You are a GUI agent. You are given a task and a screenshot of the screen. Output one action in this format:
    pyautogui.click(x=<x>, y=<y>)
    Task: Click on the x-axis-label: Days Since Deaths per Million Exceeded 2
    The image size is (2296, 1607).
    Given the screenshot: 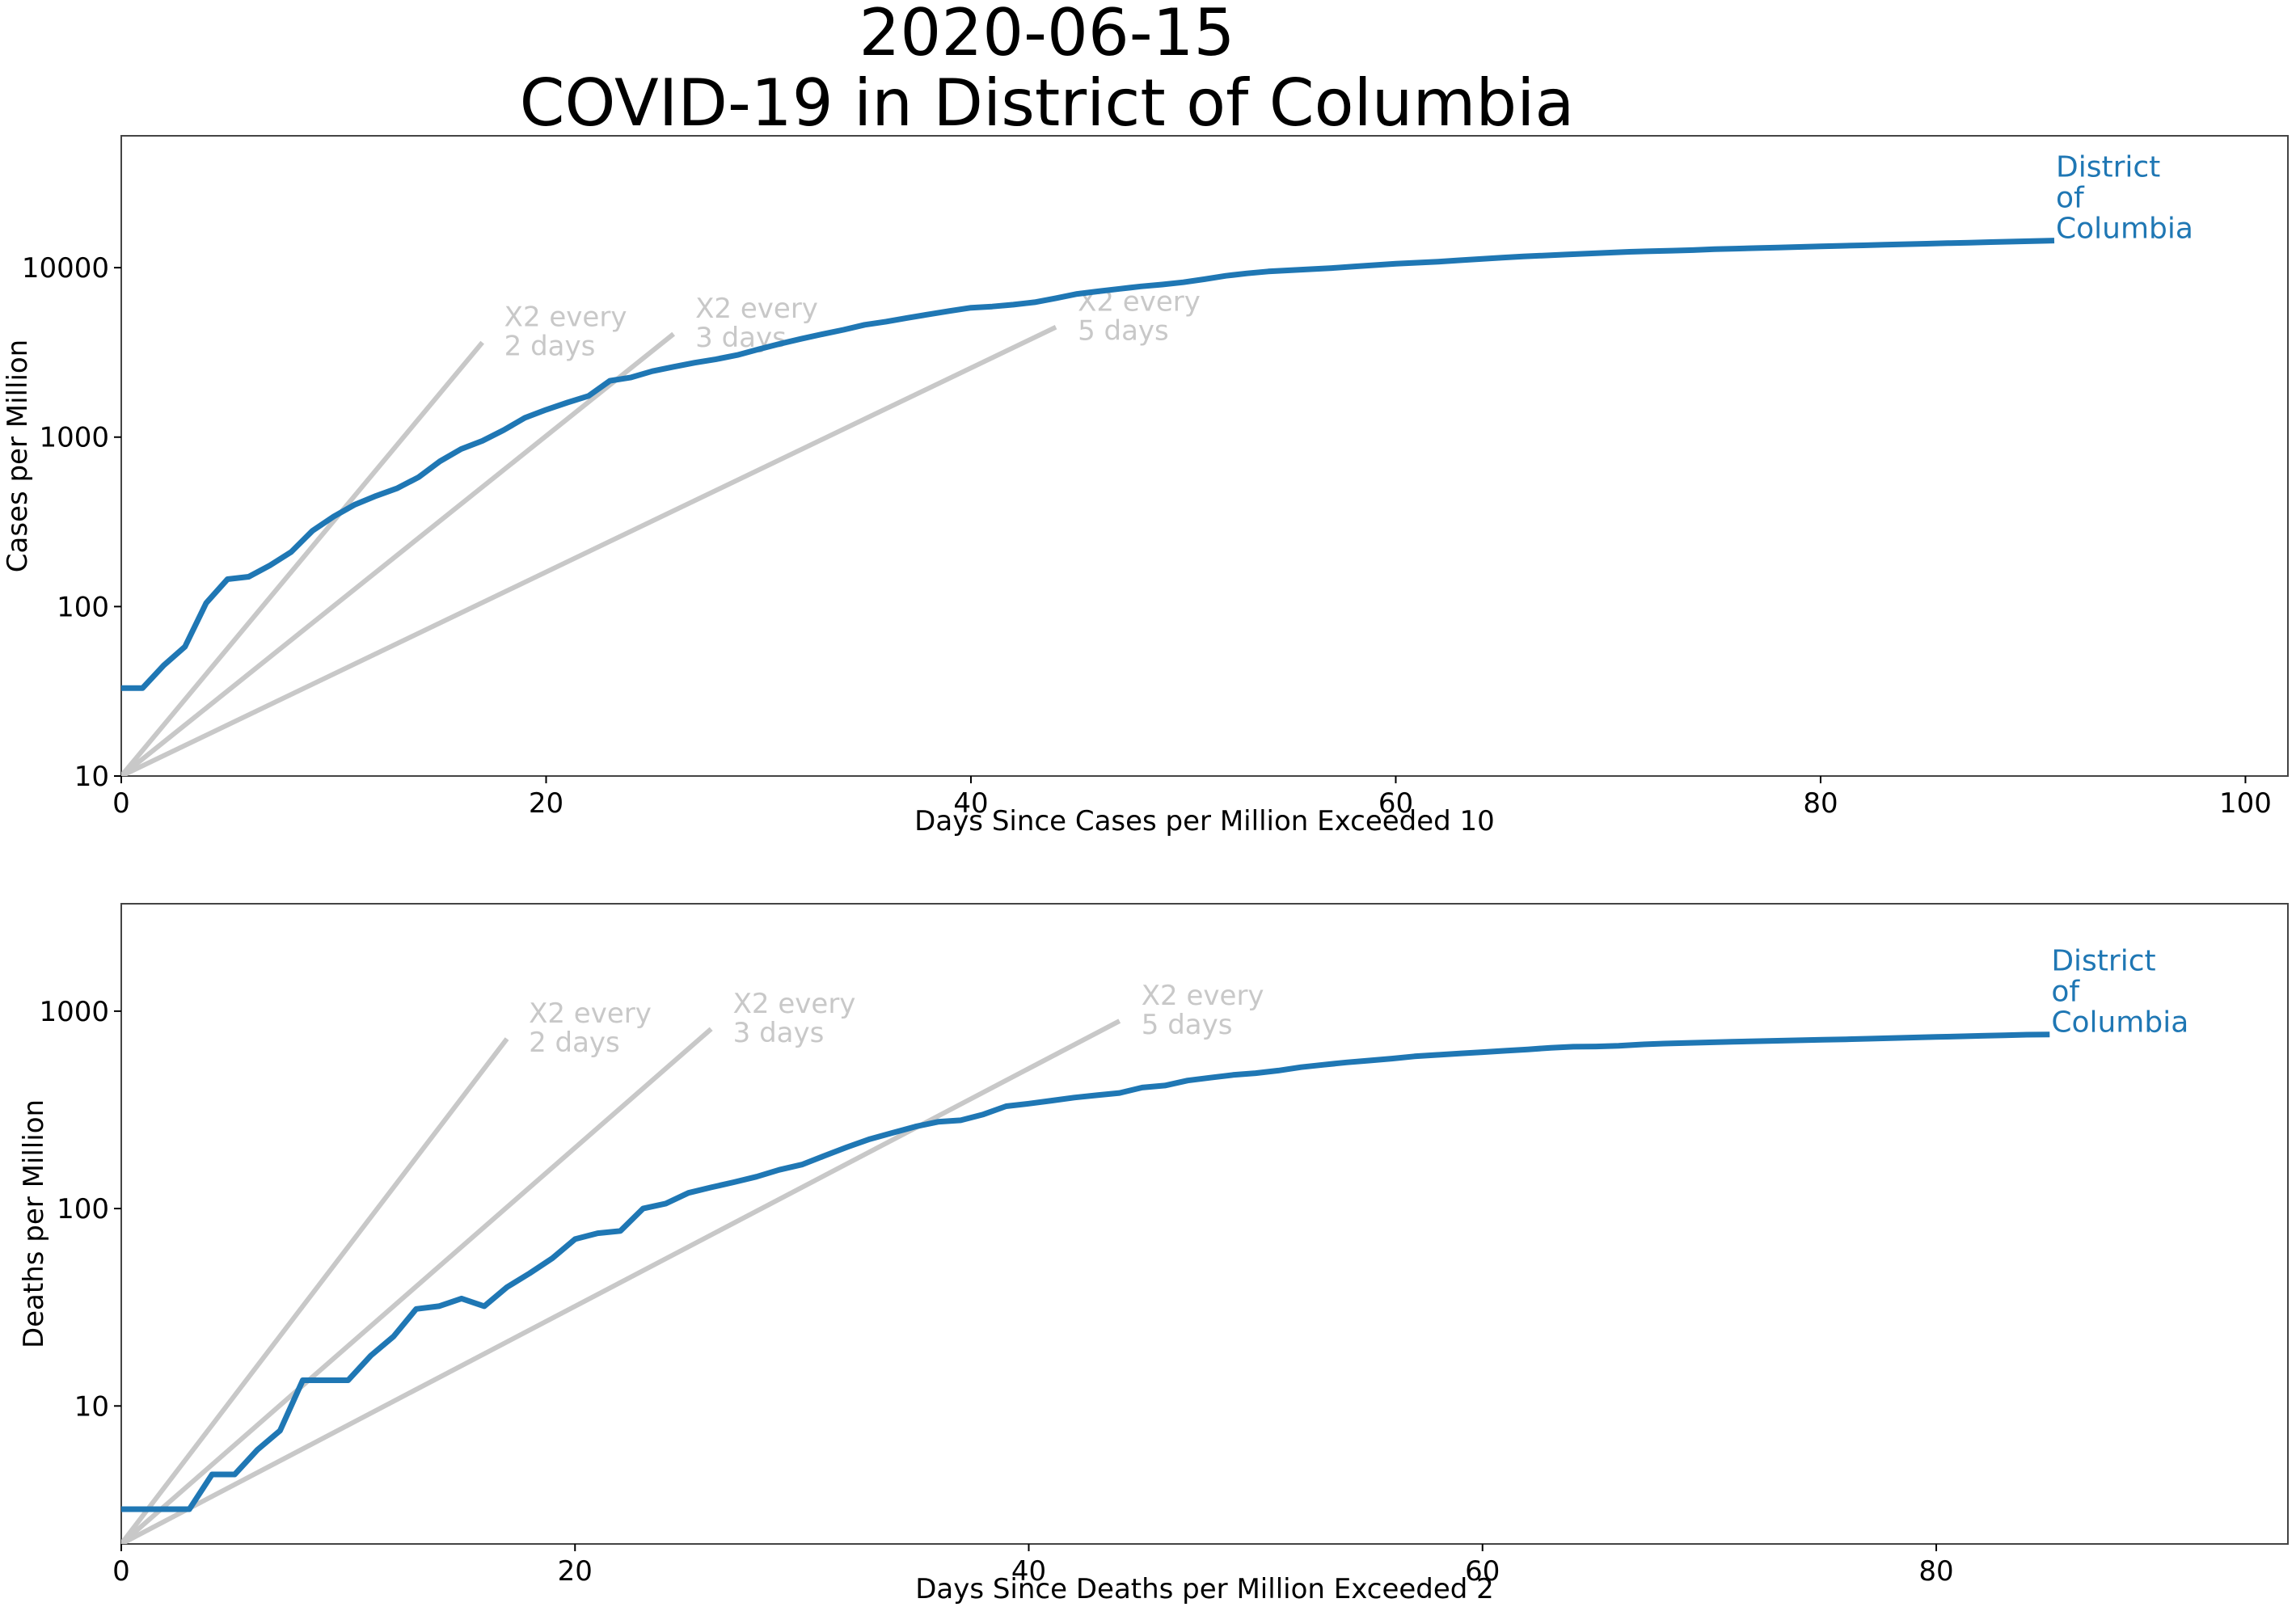 What is the action you would take?
    pyautogui.click(x=1204, y=1589)
    